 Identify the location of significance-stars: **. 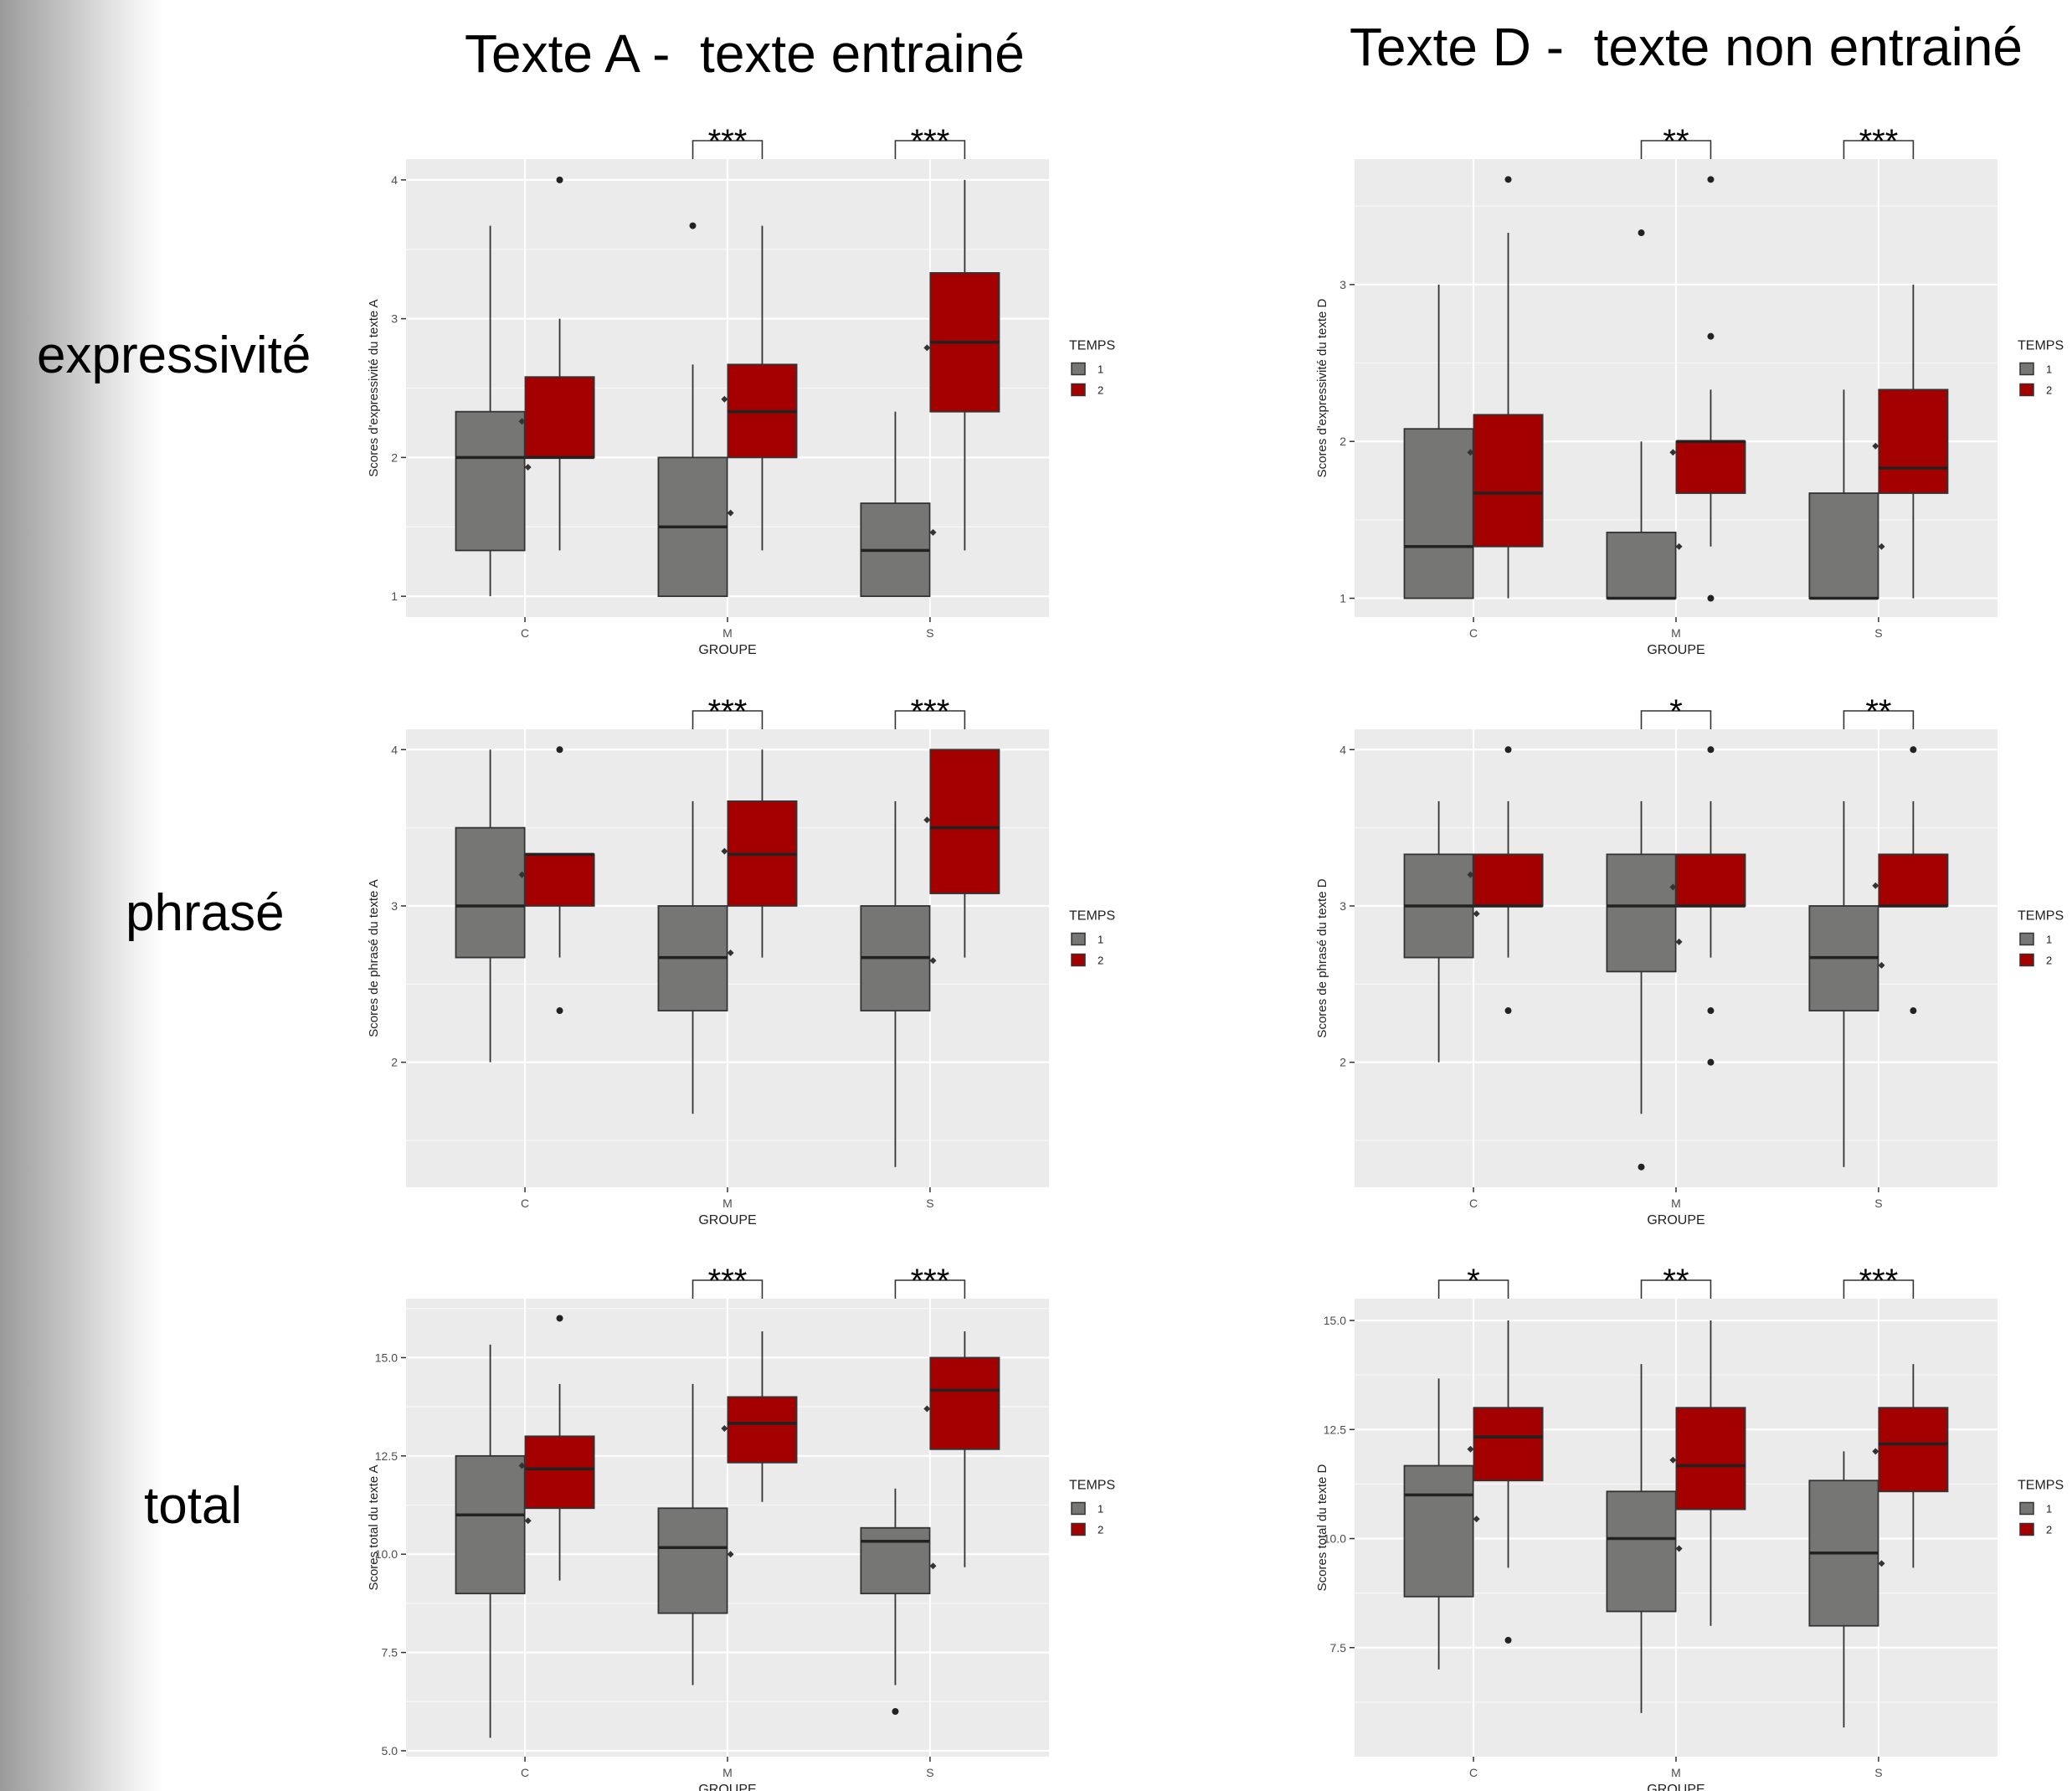
(1878, 711).